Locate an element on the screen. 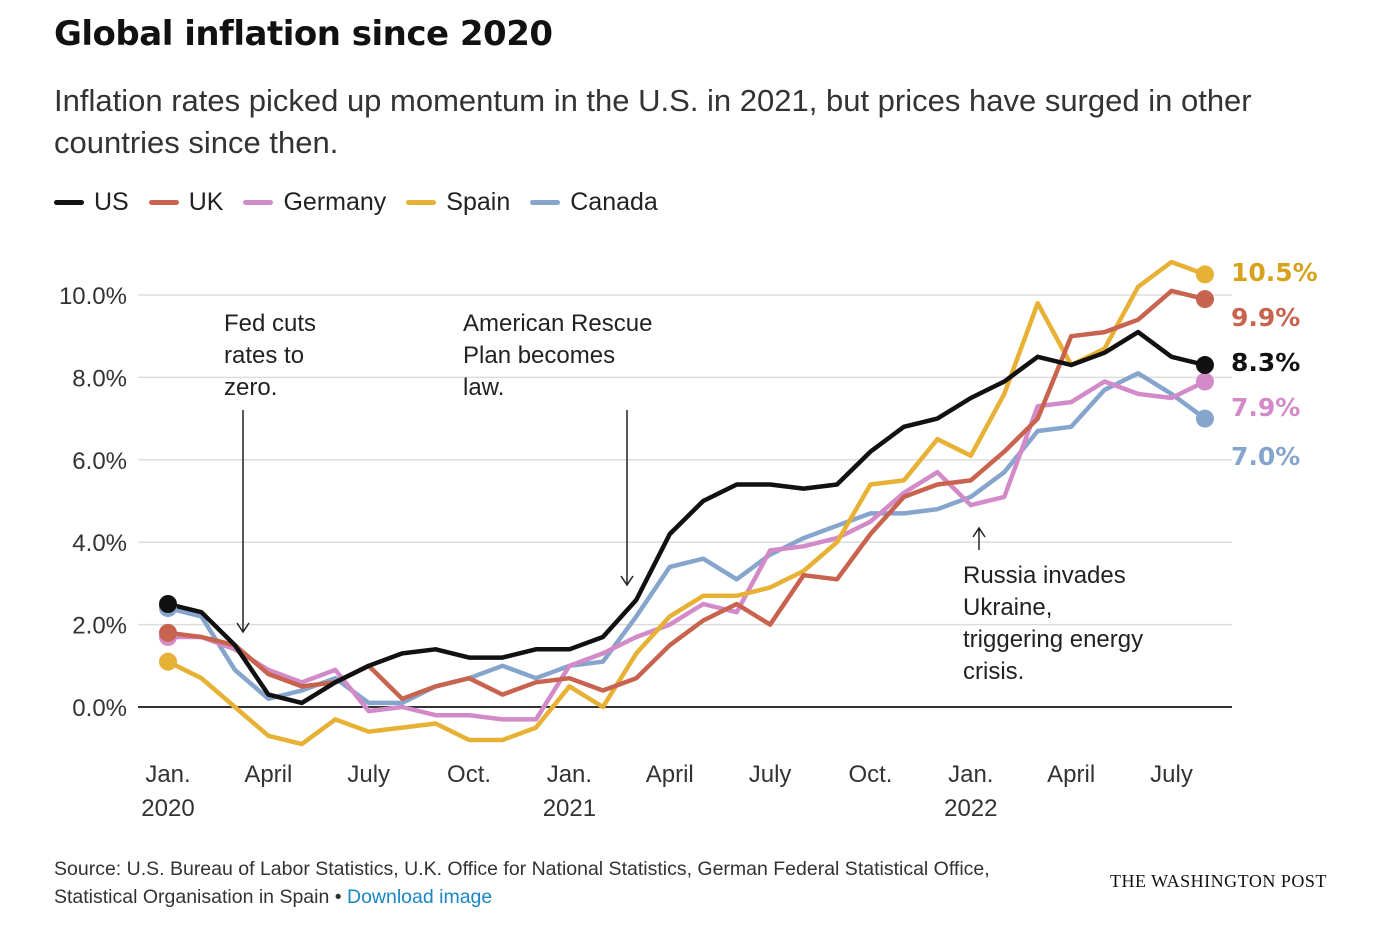 Image resolution: width=1378 pixels, height=928 pixels. chart-title: Global inflation since 2020 is located at coordinates (303, 34).